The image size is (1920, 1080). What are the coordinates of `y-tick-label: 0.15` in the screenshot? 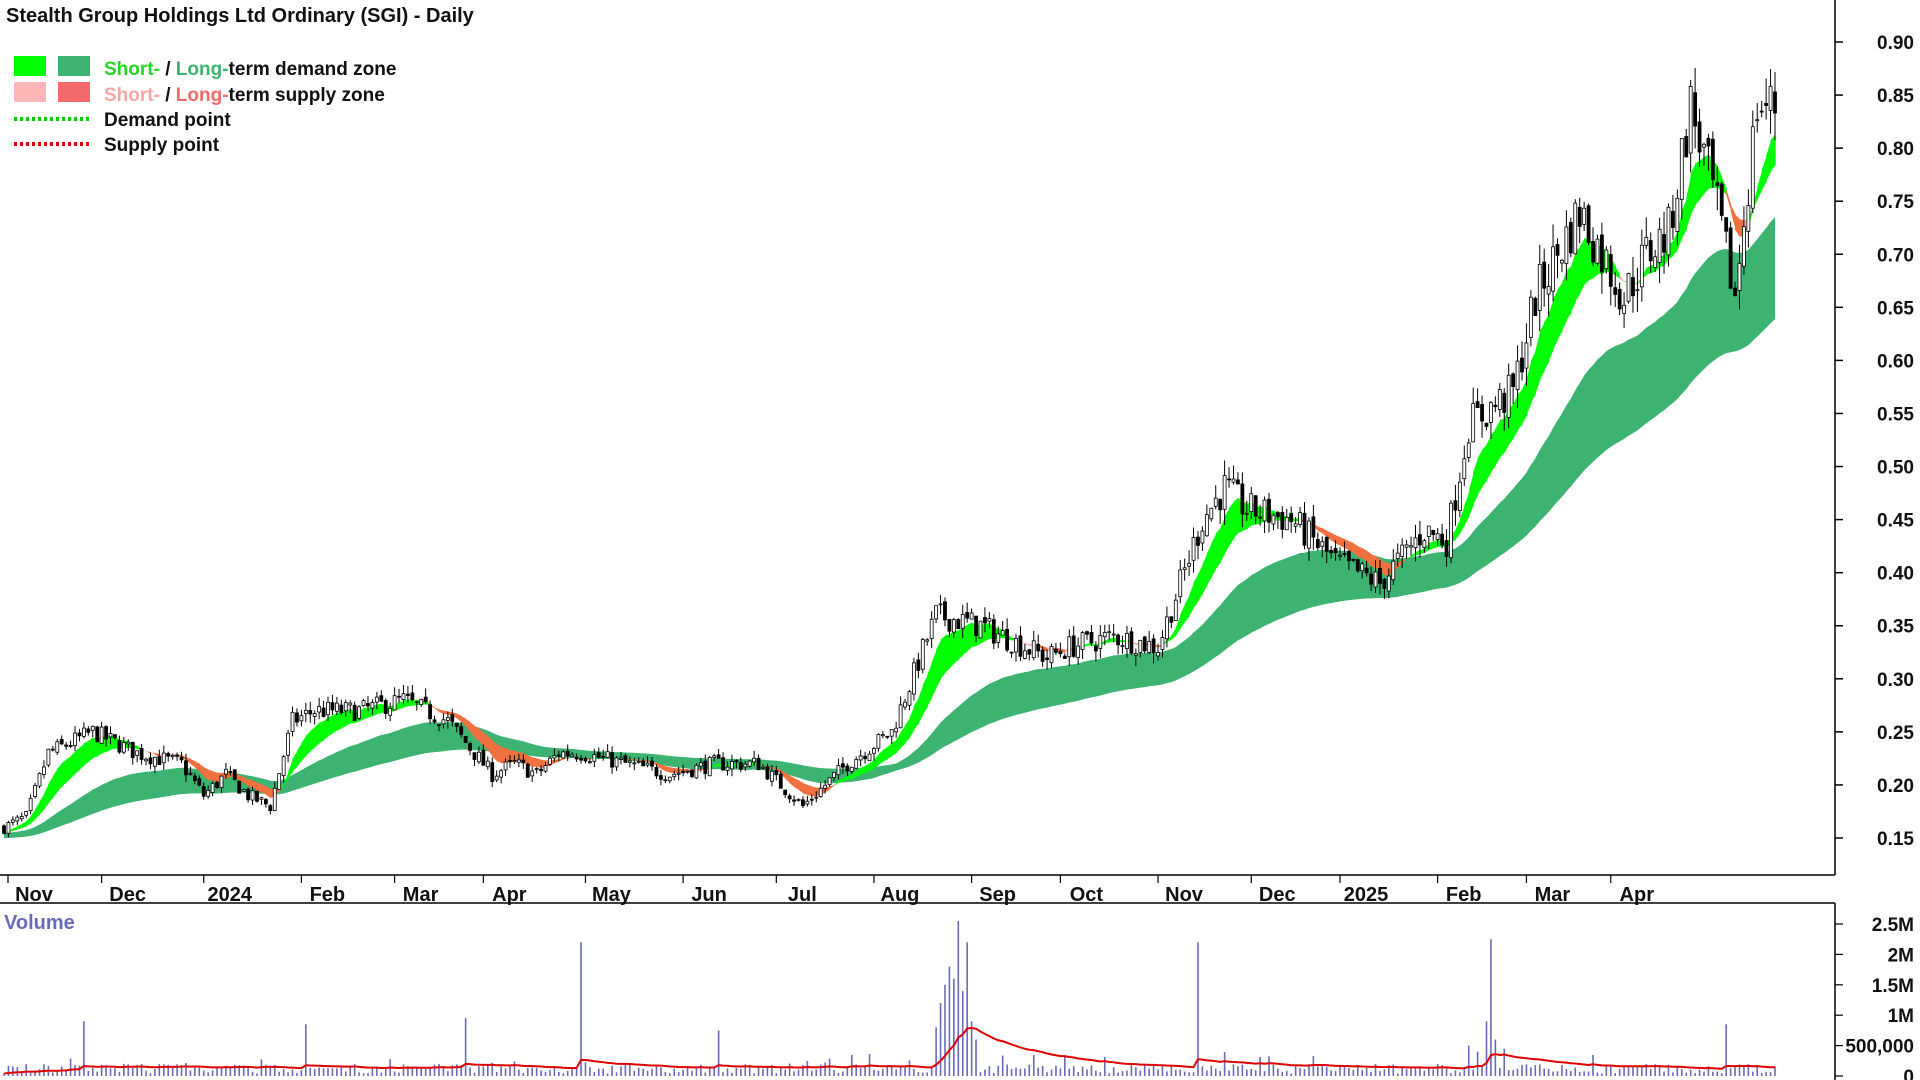 It's located at (1895, 839).